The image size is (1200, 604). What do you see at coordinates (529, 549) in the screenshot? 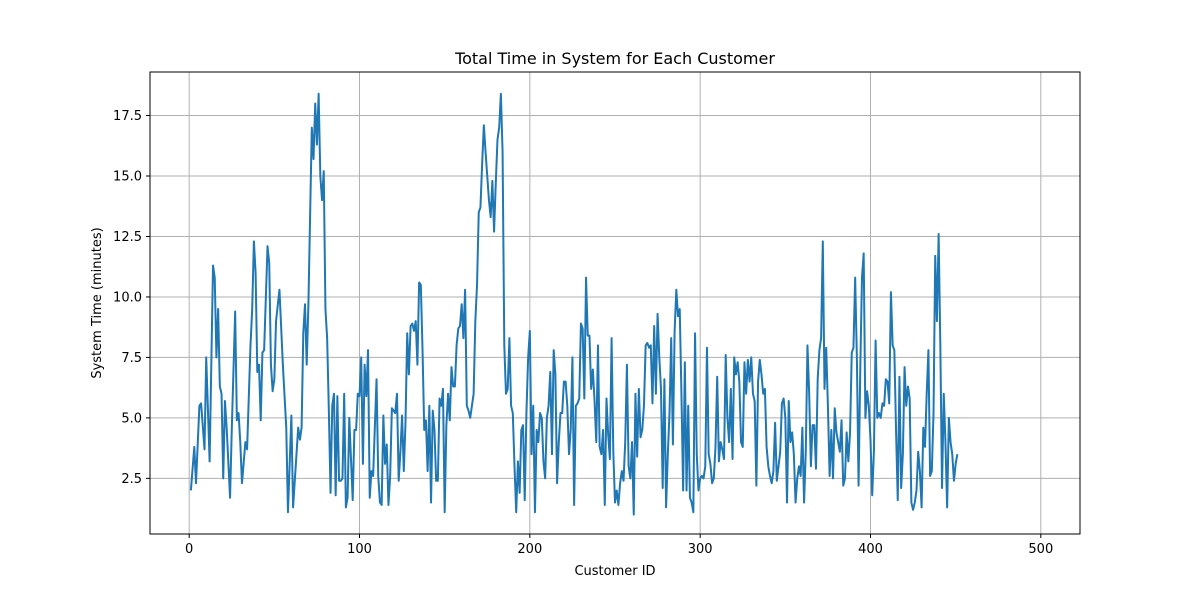
I see `x-tick-label: 200` at bounding box center [529, 549].